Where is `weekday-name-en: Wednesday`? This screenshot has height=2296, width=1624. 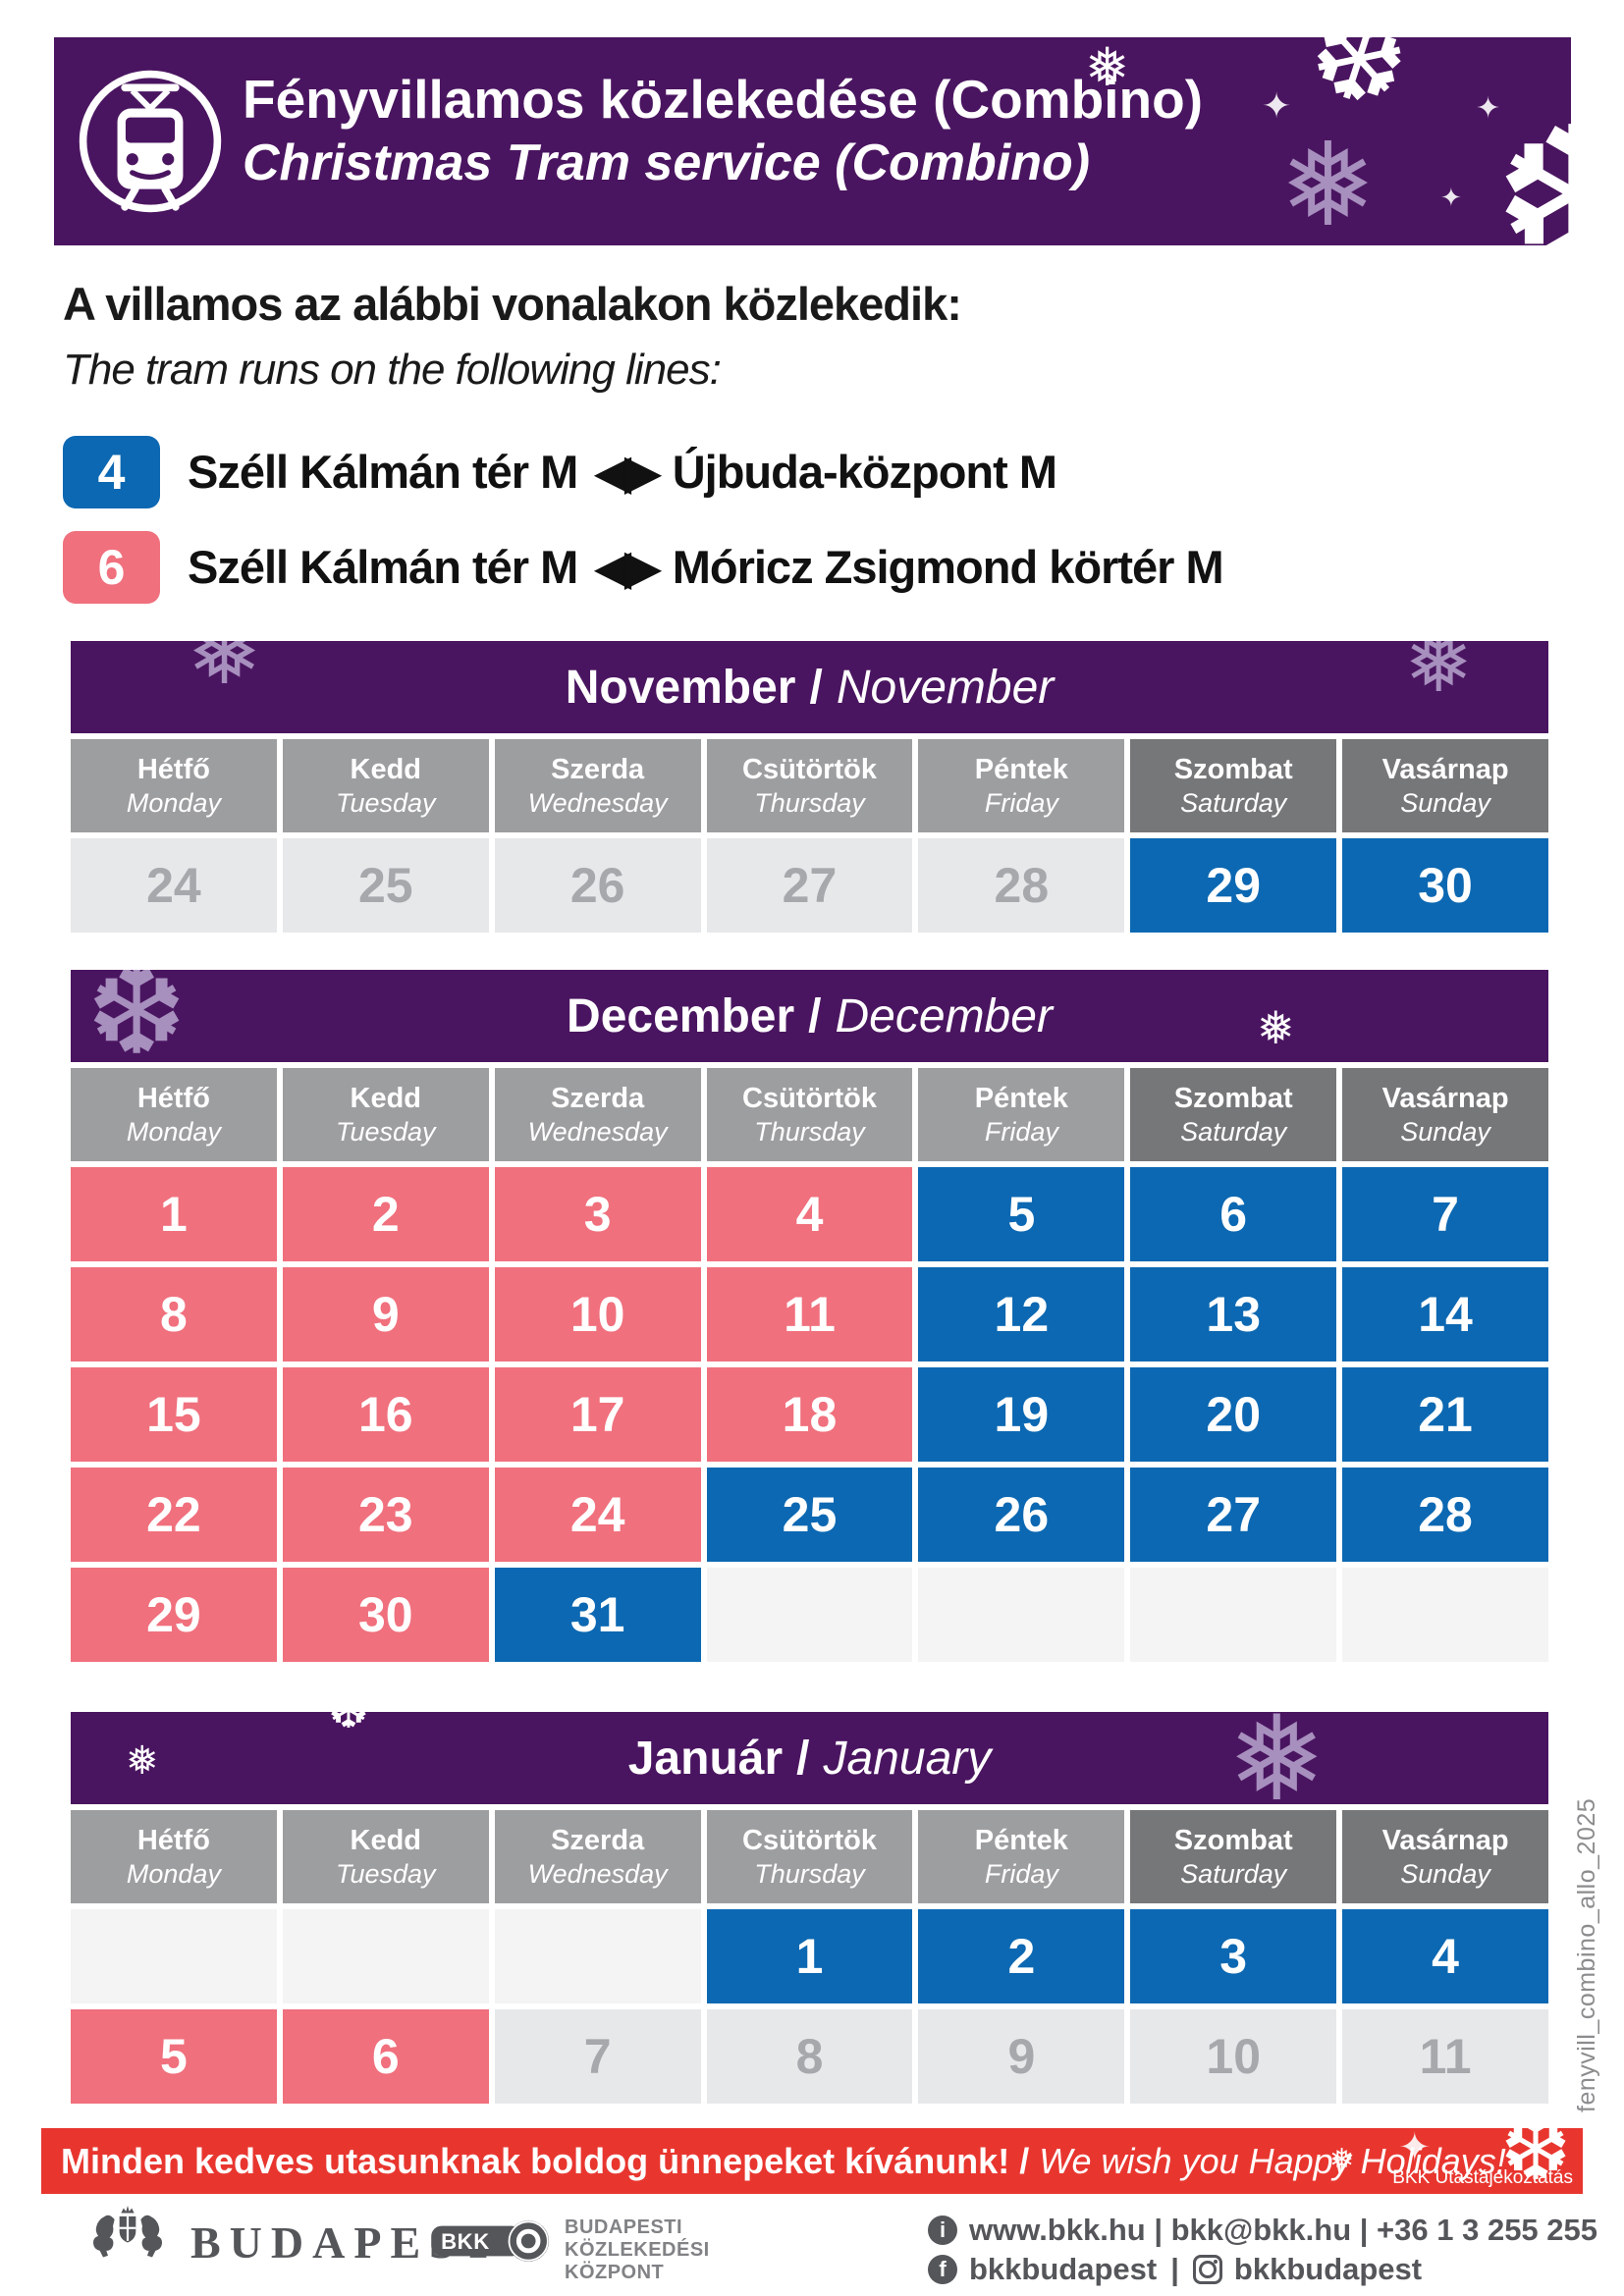
weekday-name-en: Wednesday is located at coordinates (597, 1131).